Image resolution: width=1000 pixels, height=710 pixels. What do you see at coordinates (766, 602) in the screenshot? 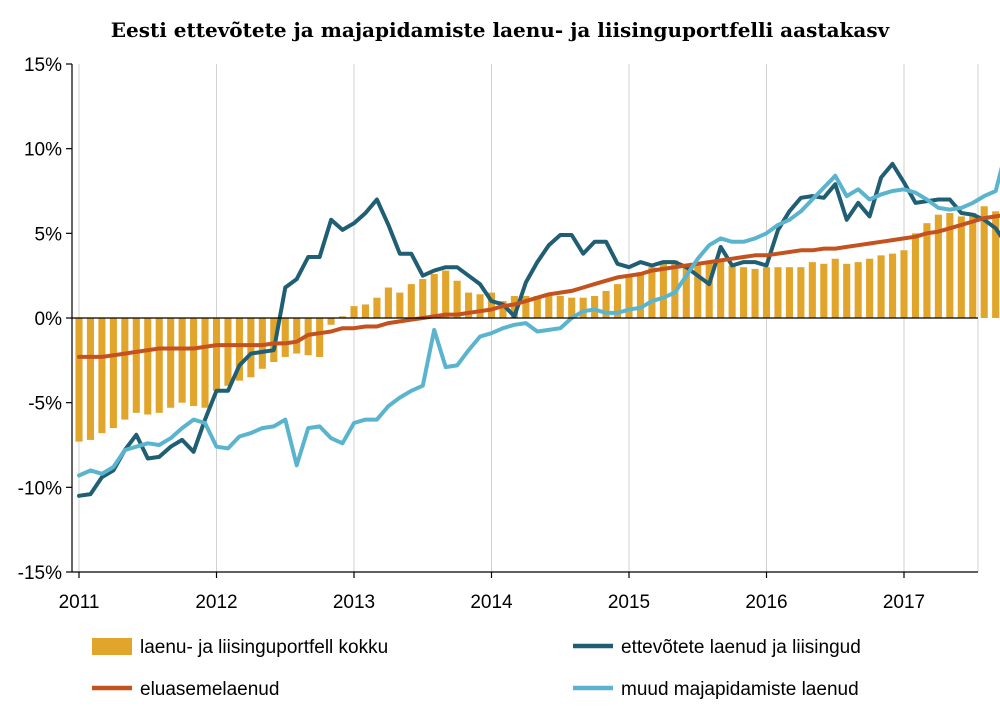
I see `x-tick-label: 2016` at bounding box center [766, 602].